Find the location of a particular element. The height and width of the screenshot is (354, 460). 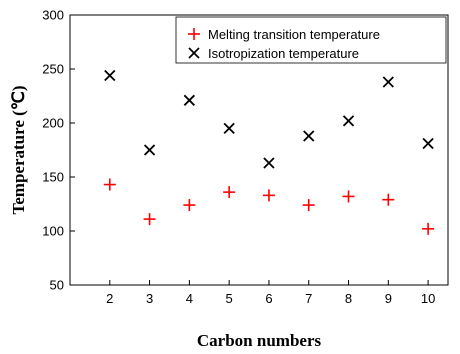

y-tick-label: 50 is located at coordinates (57, 285).